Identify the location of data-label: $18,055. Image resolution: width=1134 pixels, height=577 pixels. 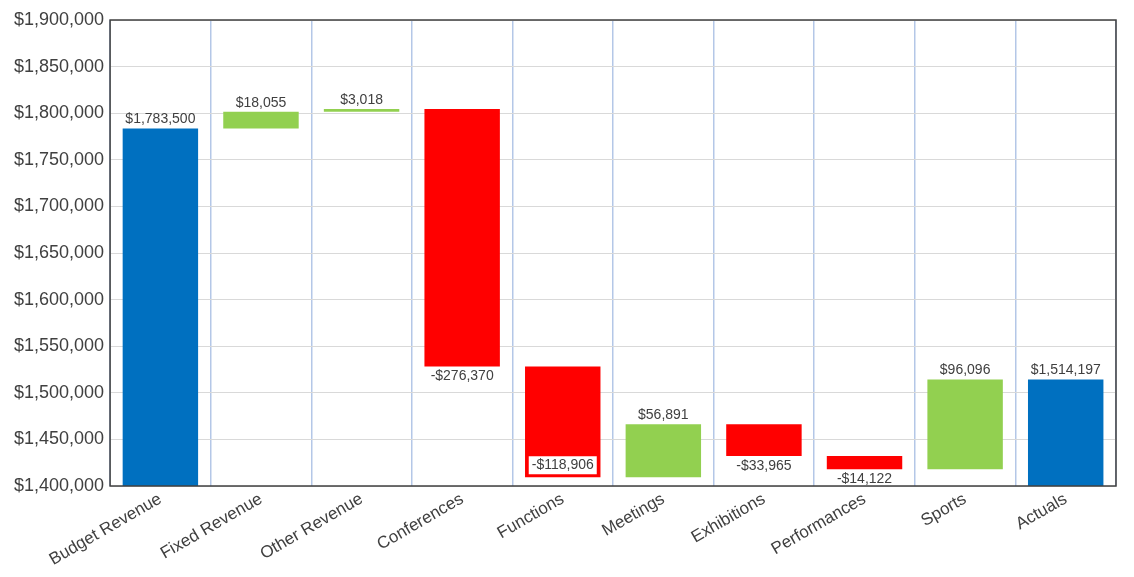
(261, 101).